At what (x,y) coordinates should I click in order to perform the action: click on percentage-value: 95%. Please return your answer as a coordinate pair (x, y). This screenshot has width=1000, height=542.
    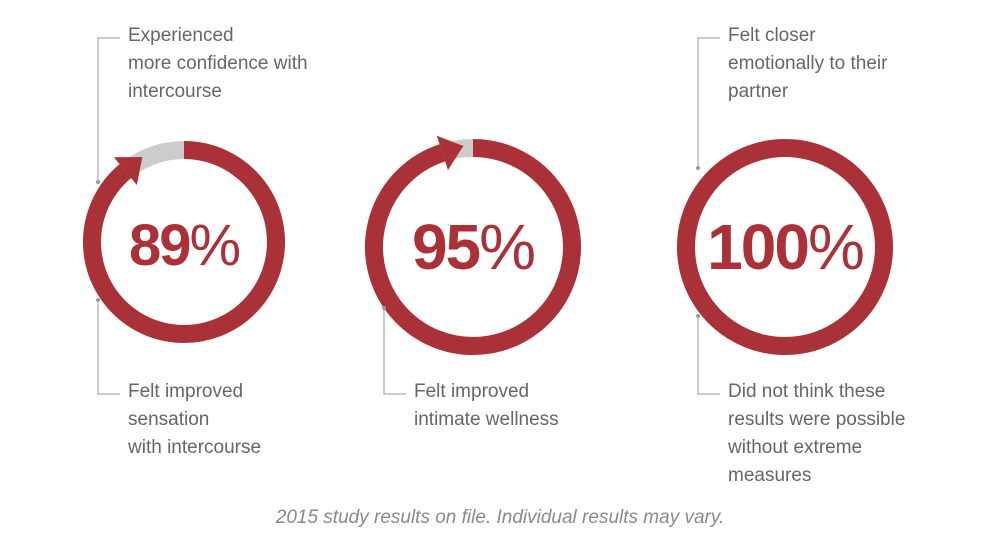
    Looking at the image, I should click on (473, 247).